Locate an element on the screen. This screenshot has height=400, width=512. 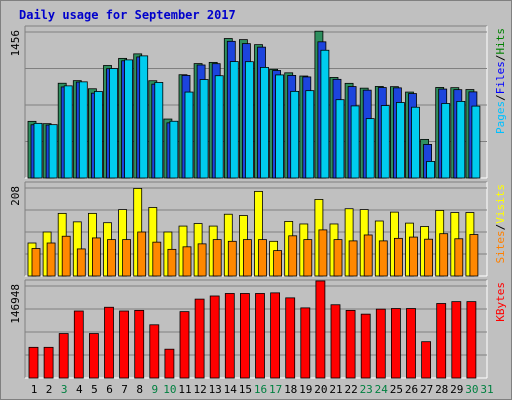
x-tick-label: 18 is located at coordinates (290, 389).